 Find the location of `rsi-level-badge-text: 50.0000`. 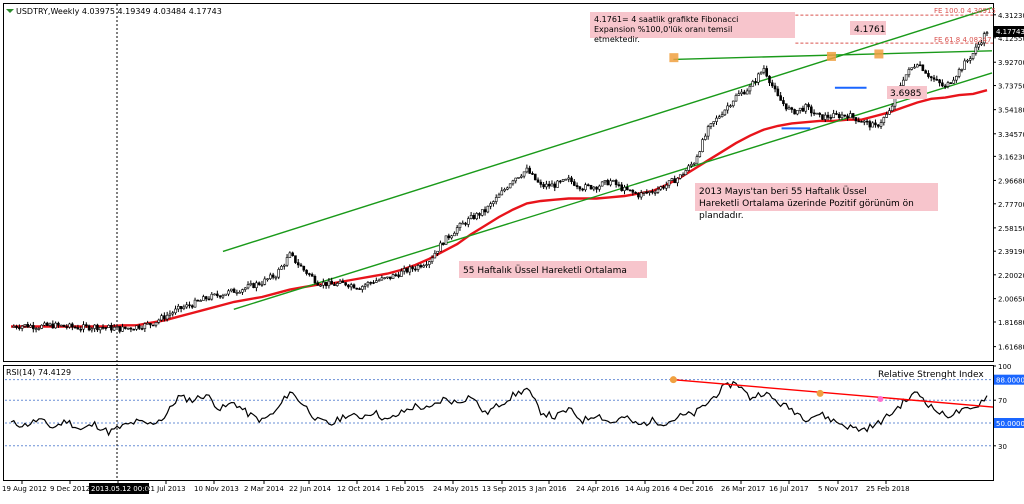

rsi-level-badge-text: 50.0000 is located at coordinates (1010, 424).